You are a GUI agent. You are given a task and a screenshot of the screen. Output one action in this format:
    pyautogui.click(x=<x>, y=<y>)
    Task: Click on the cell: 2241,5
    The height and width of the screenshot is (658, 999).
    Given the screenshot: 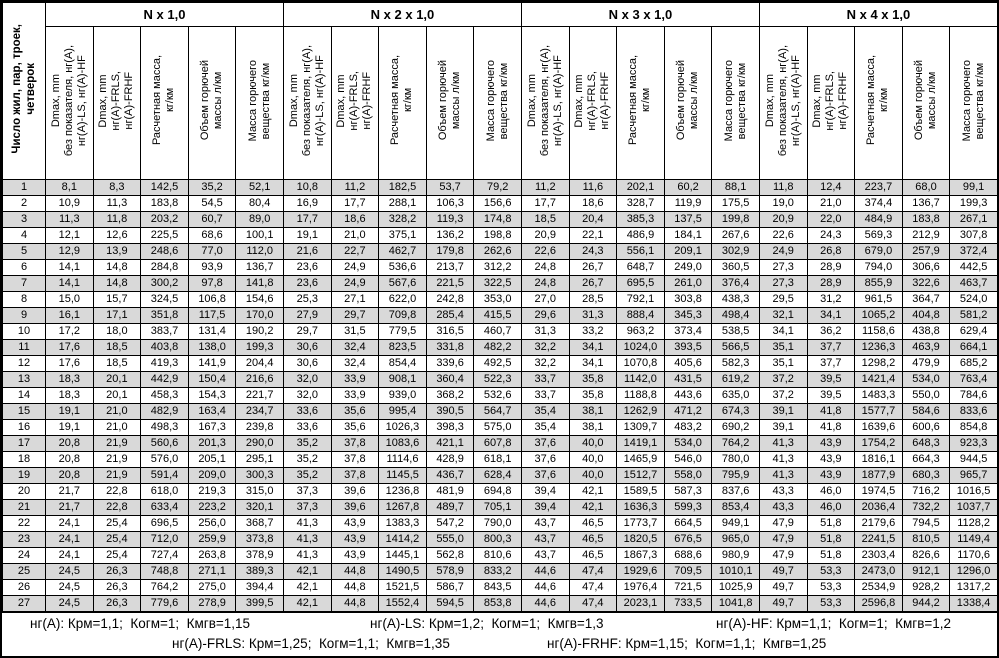 What is the action you would take?
    pyautogui.click(x=878, y=539)
    